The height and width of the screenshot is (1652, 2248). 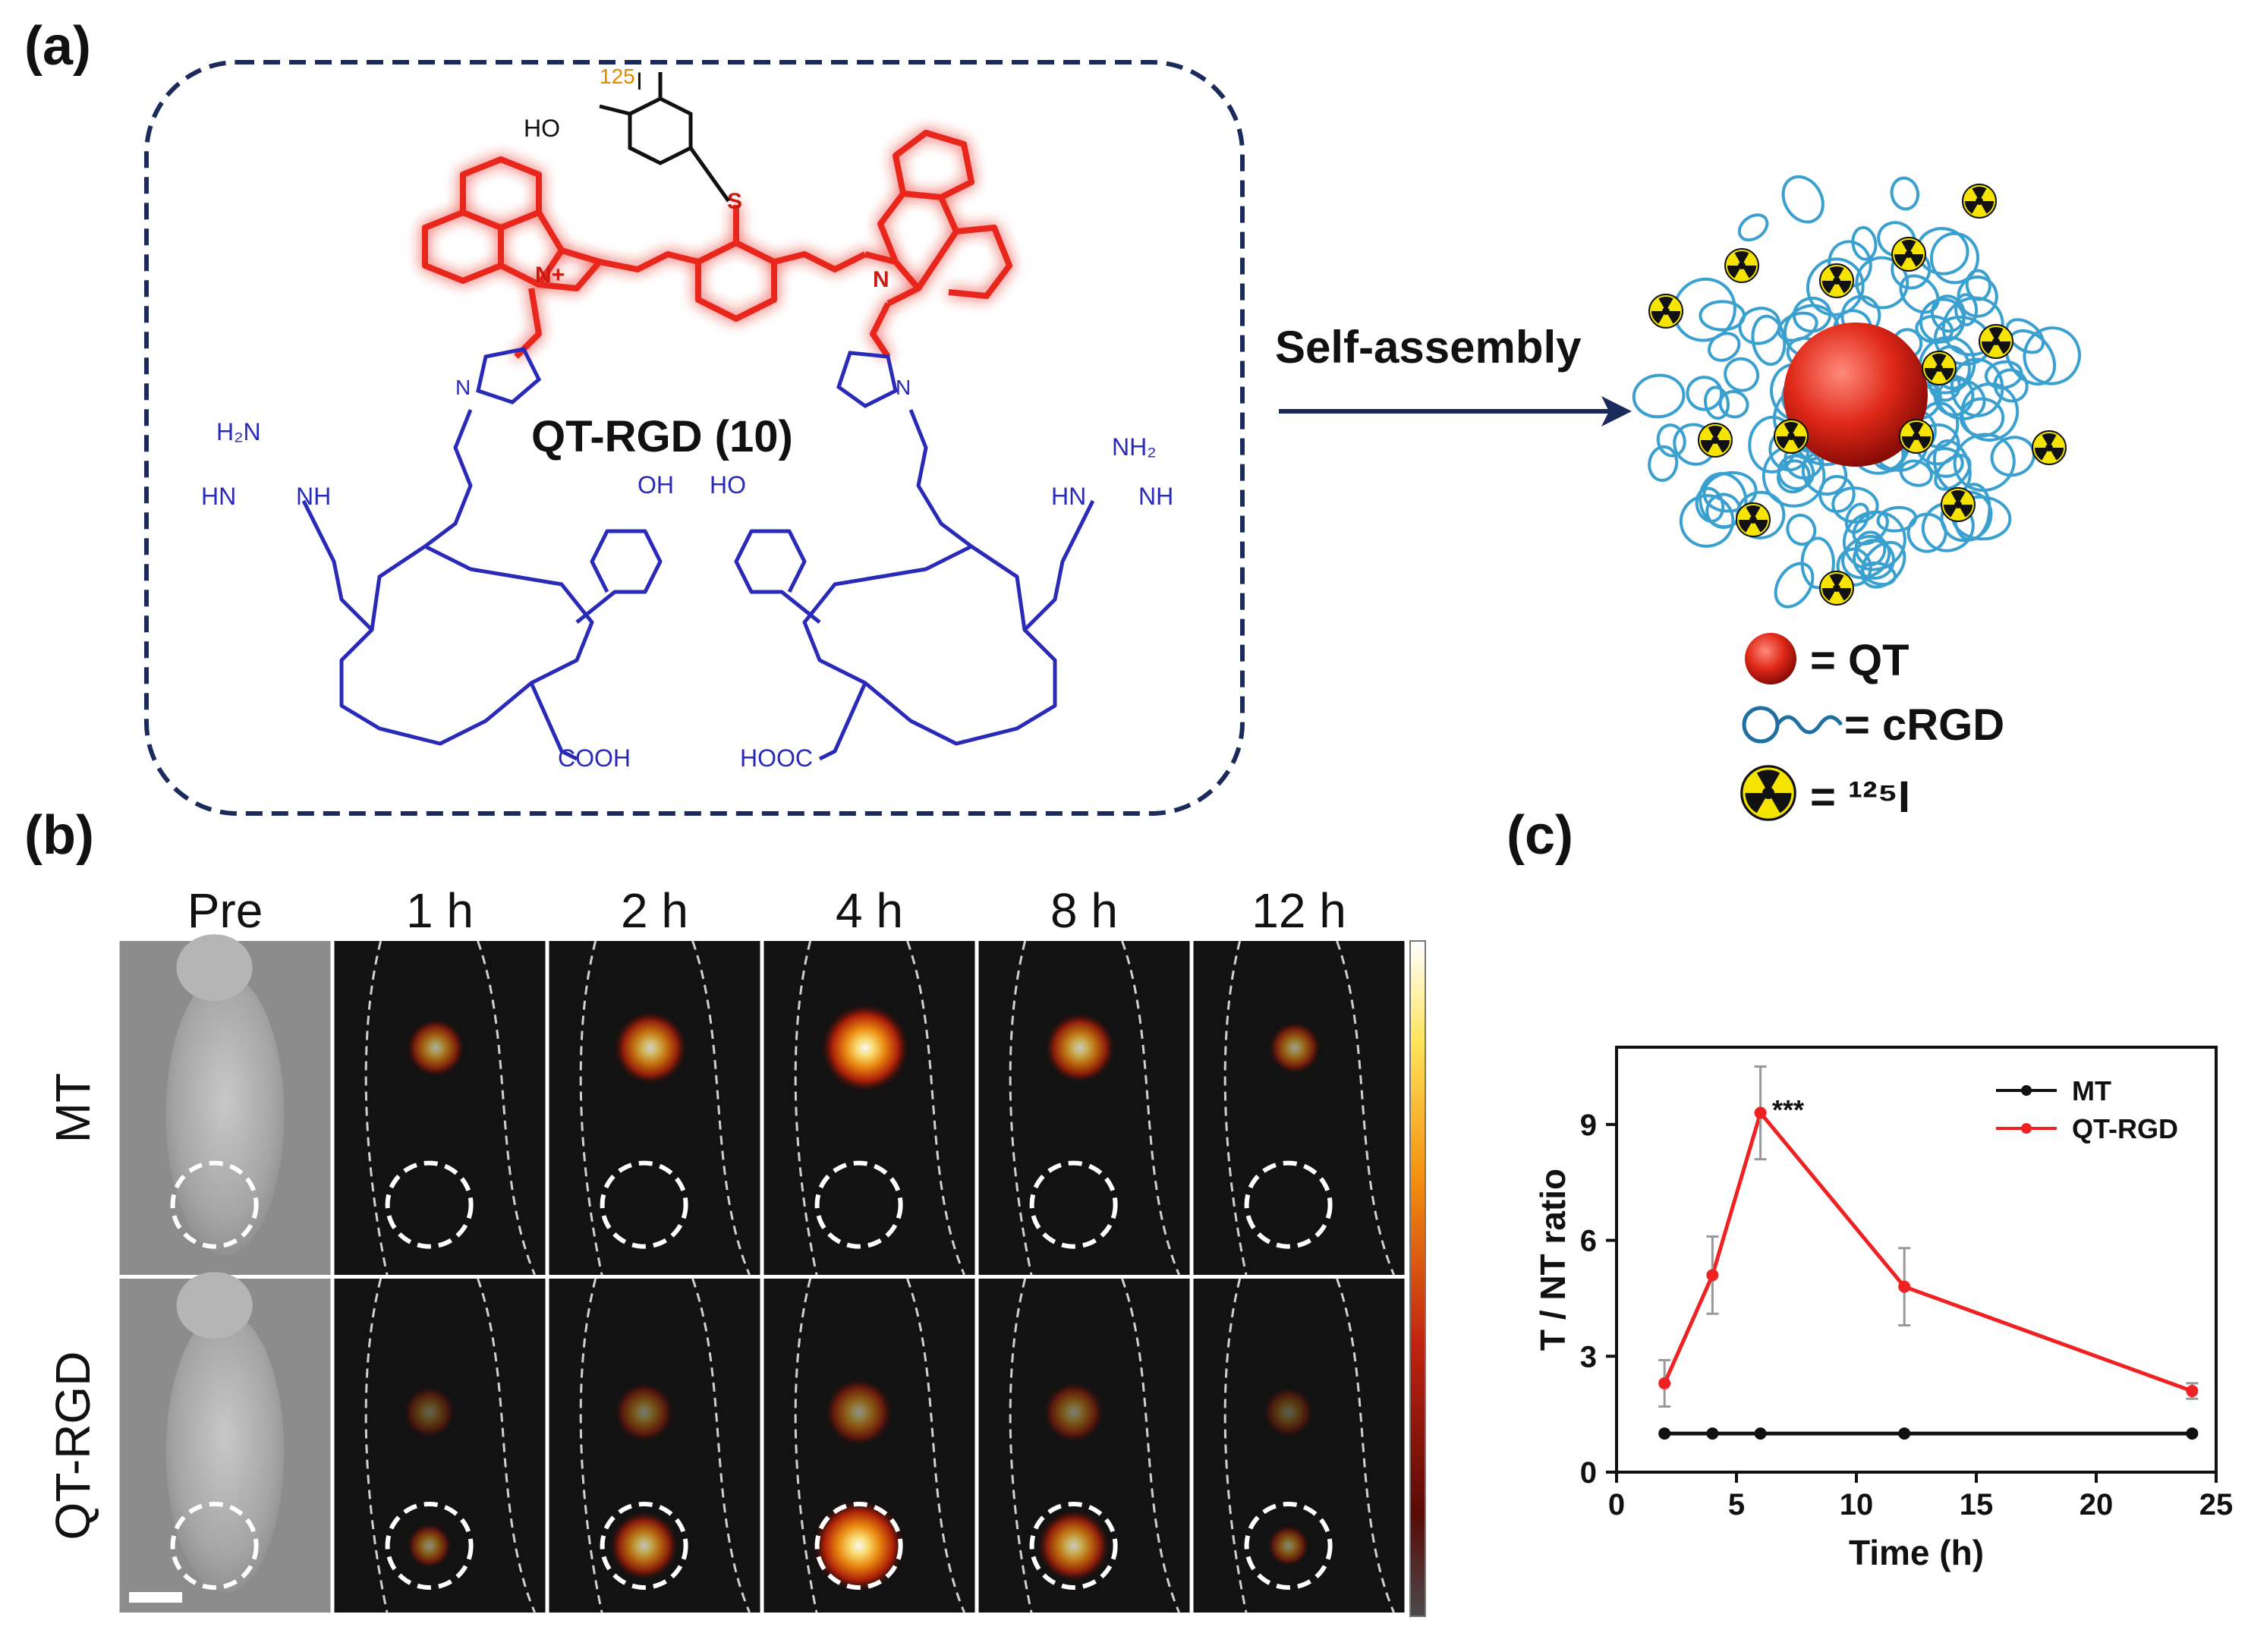 I want to click on hn-label-right: HN, so click(x=1068, y=496).